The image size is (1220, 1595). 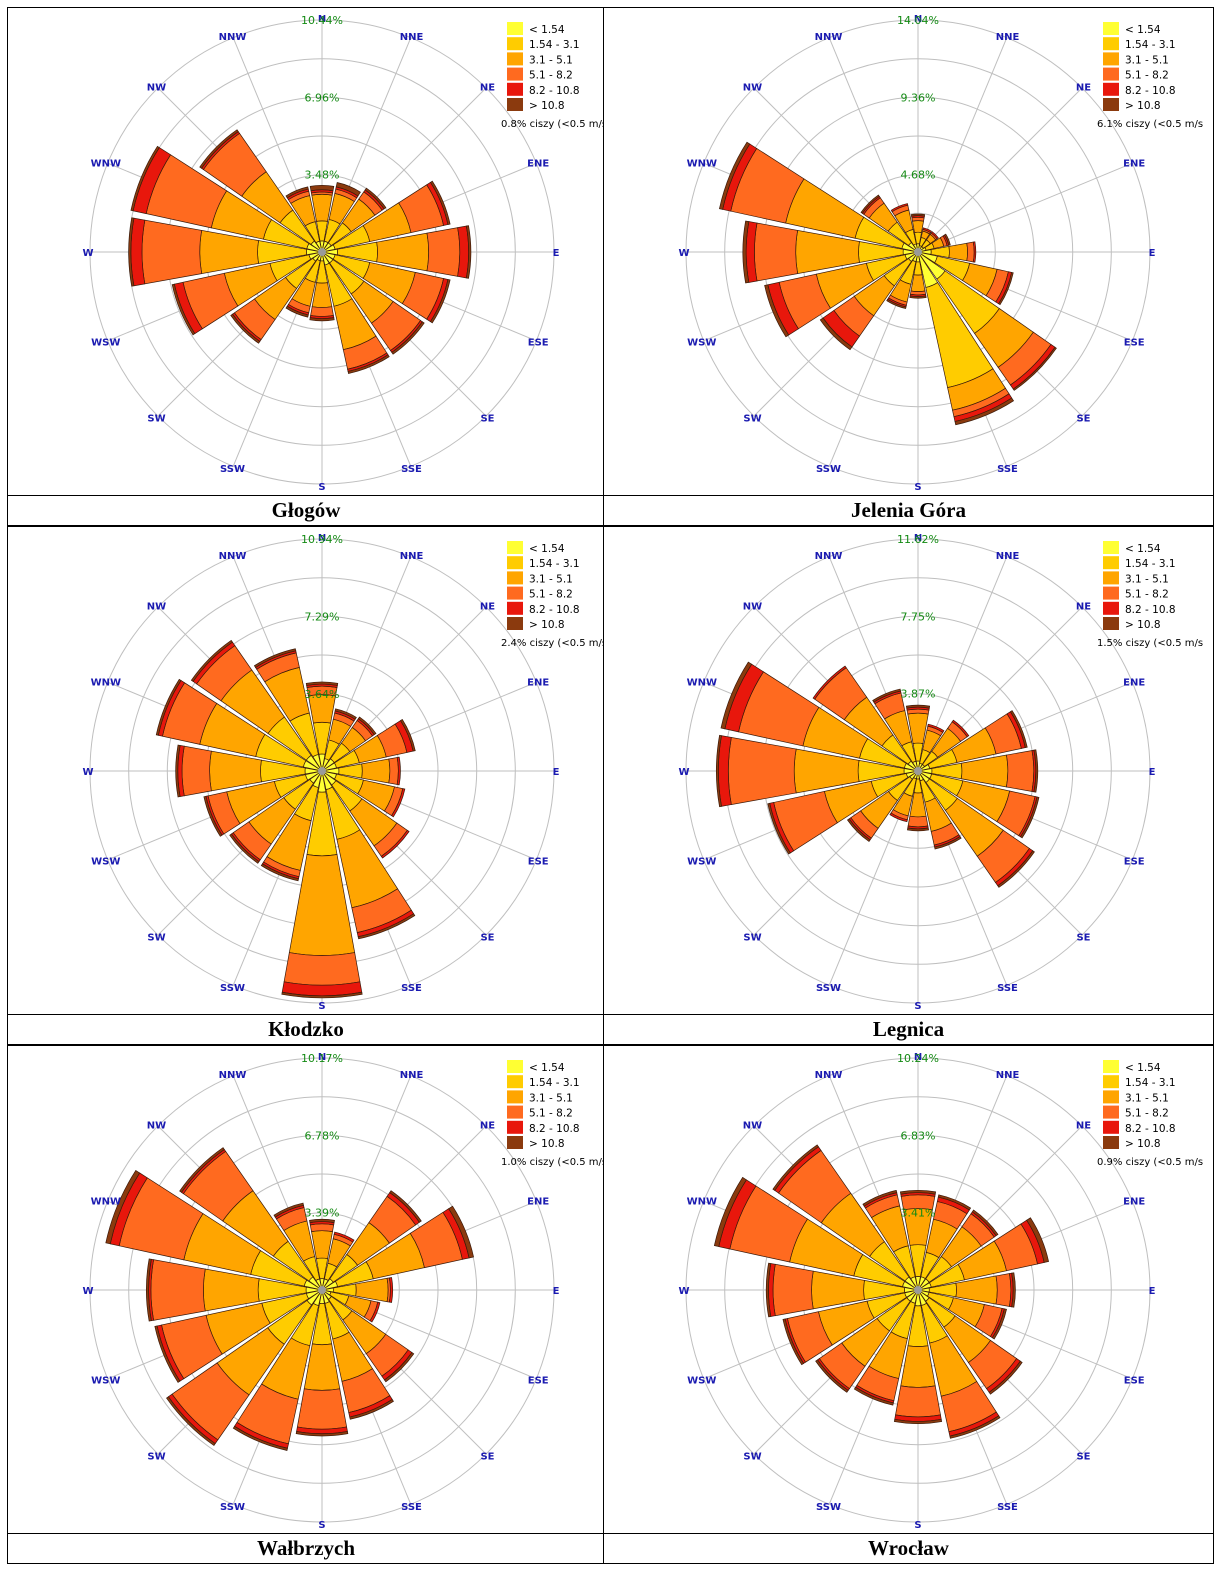 I want to click on calm-text: 1.5% ciszy (<0.5 m/s, so click(x=1150, y=643).